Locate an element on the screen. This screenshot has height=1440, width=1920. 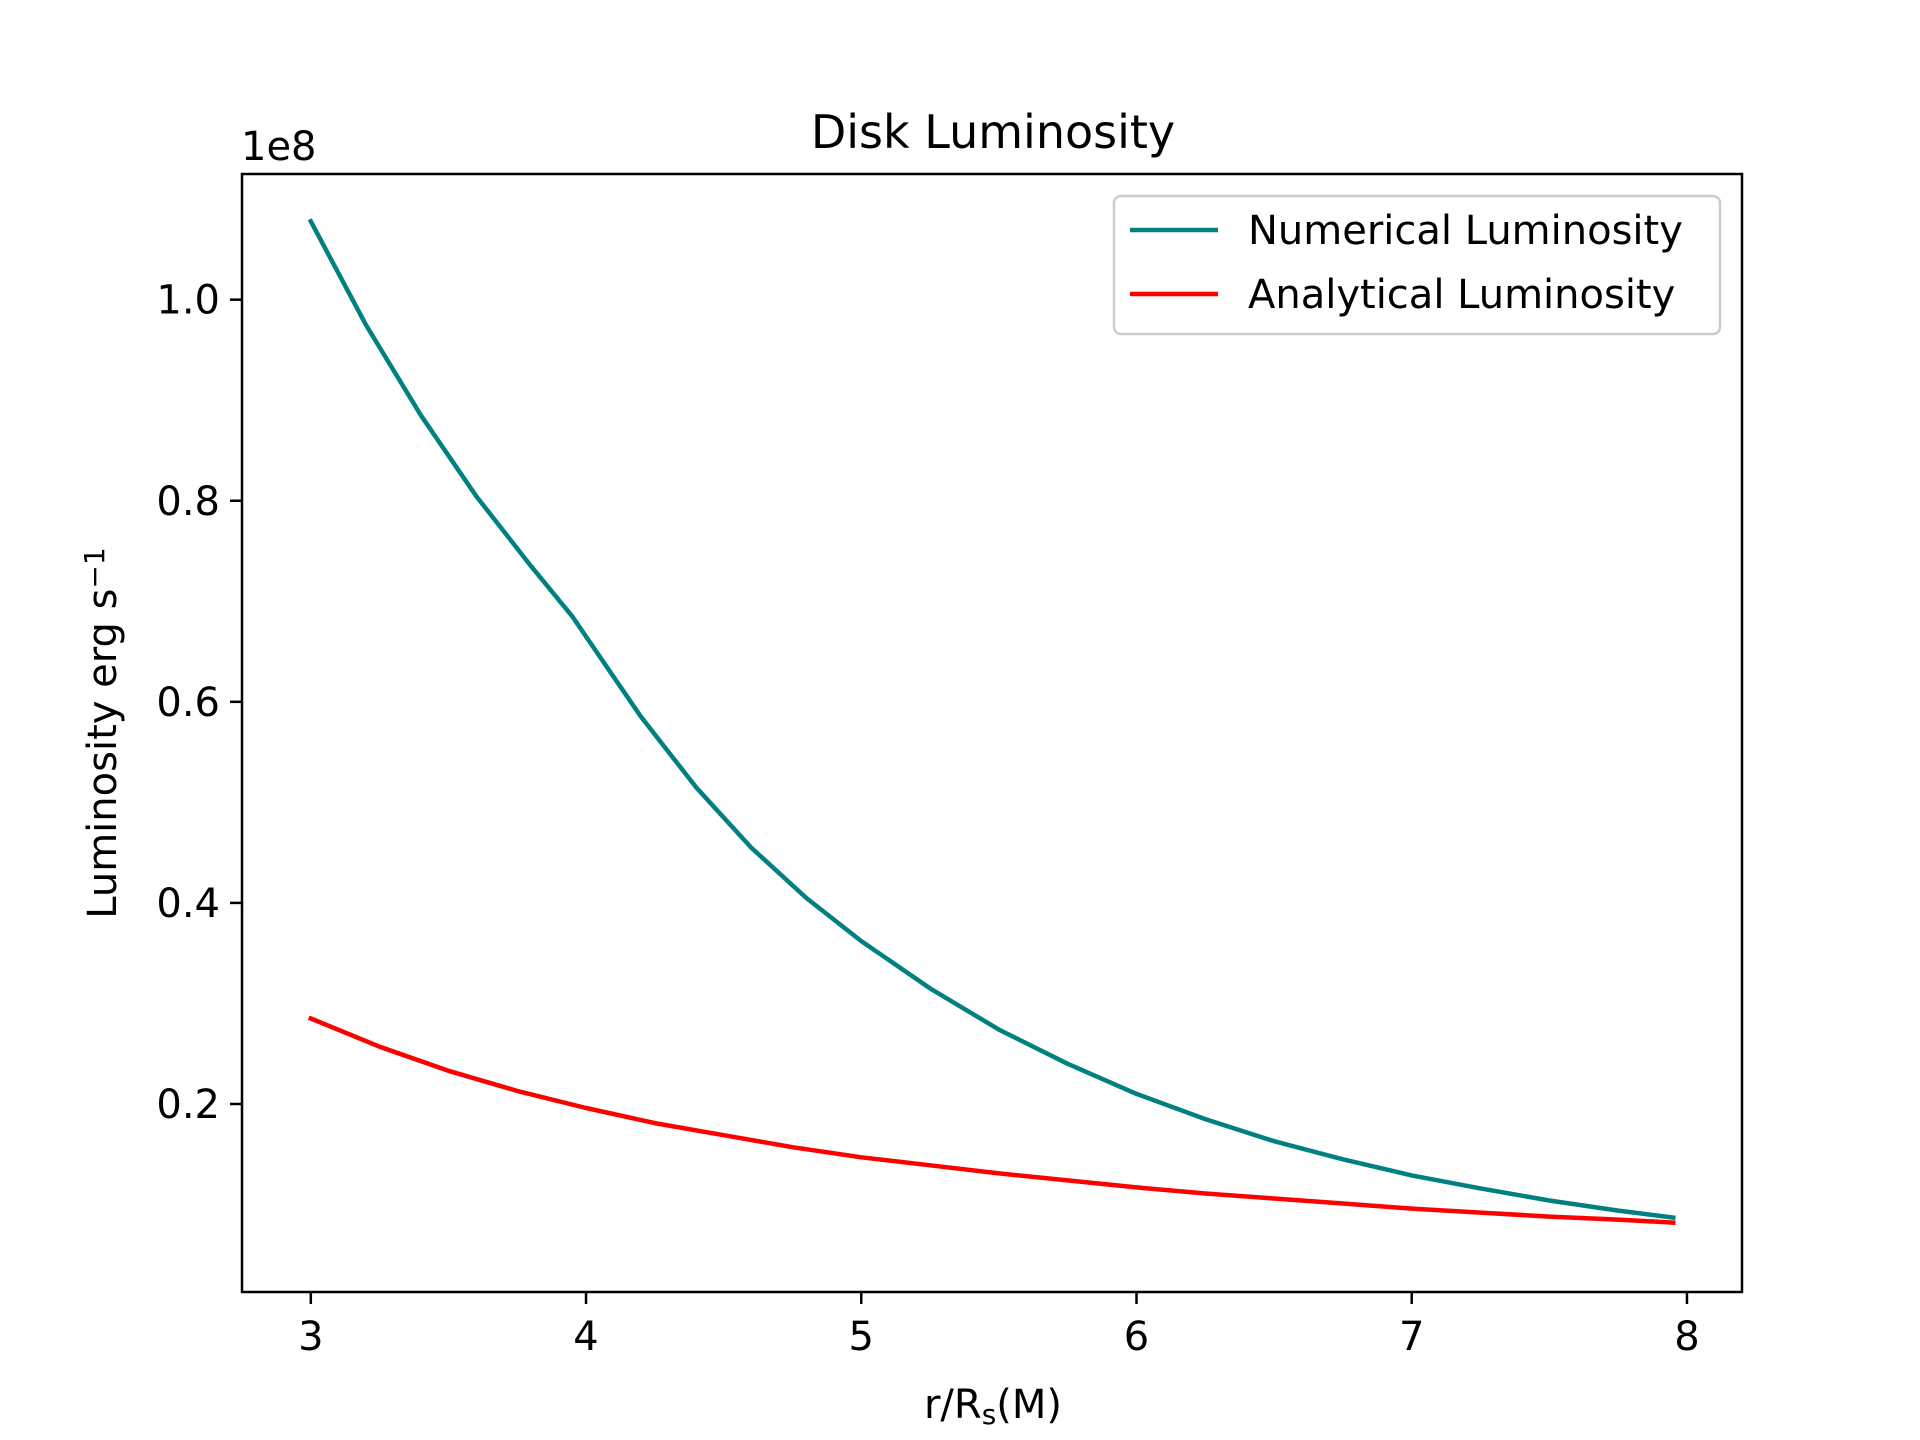
legend-label-analytical: Analytical Luminosity is located at coordinates (1461, 295).